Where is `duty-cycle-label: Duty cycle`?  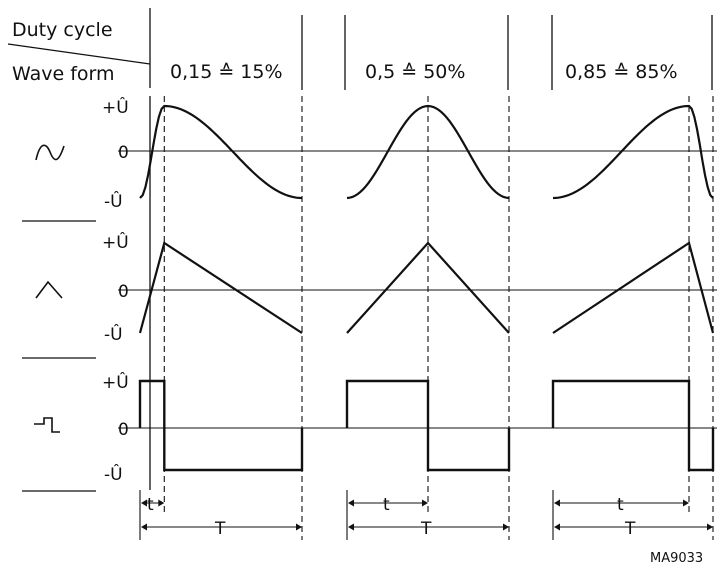
duty-cycle-label: Duty cycle is located at coordinates (62, 30).